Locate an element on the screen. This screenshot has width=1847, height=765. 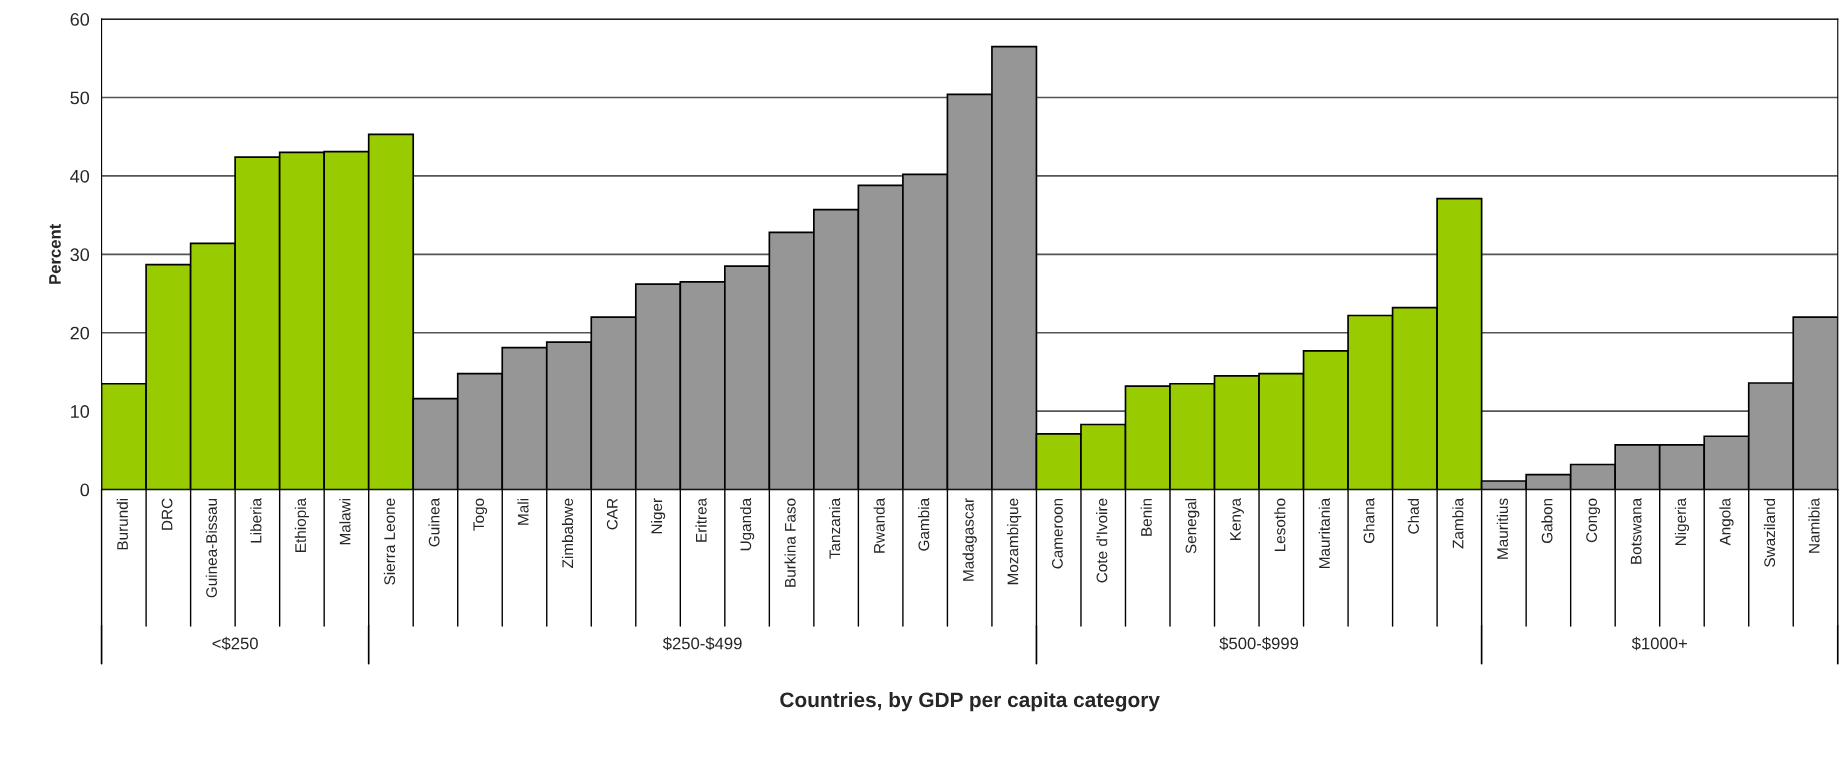
x-tick-label: Burkina Faso is located at coordinates (790, 542).